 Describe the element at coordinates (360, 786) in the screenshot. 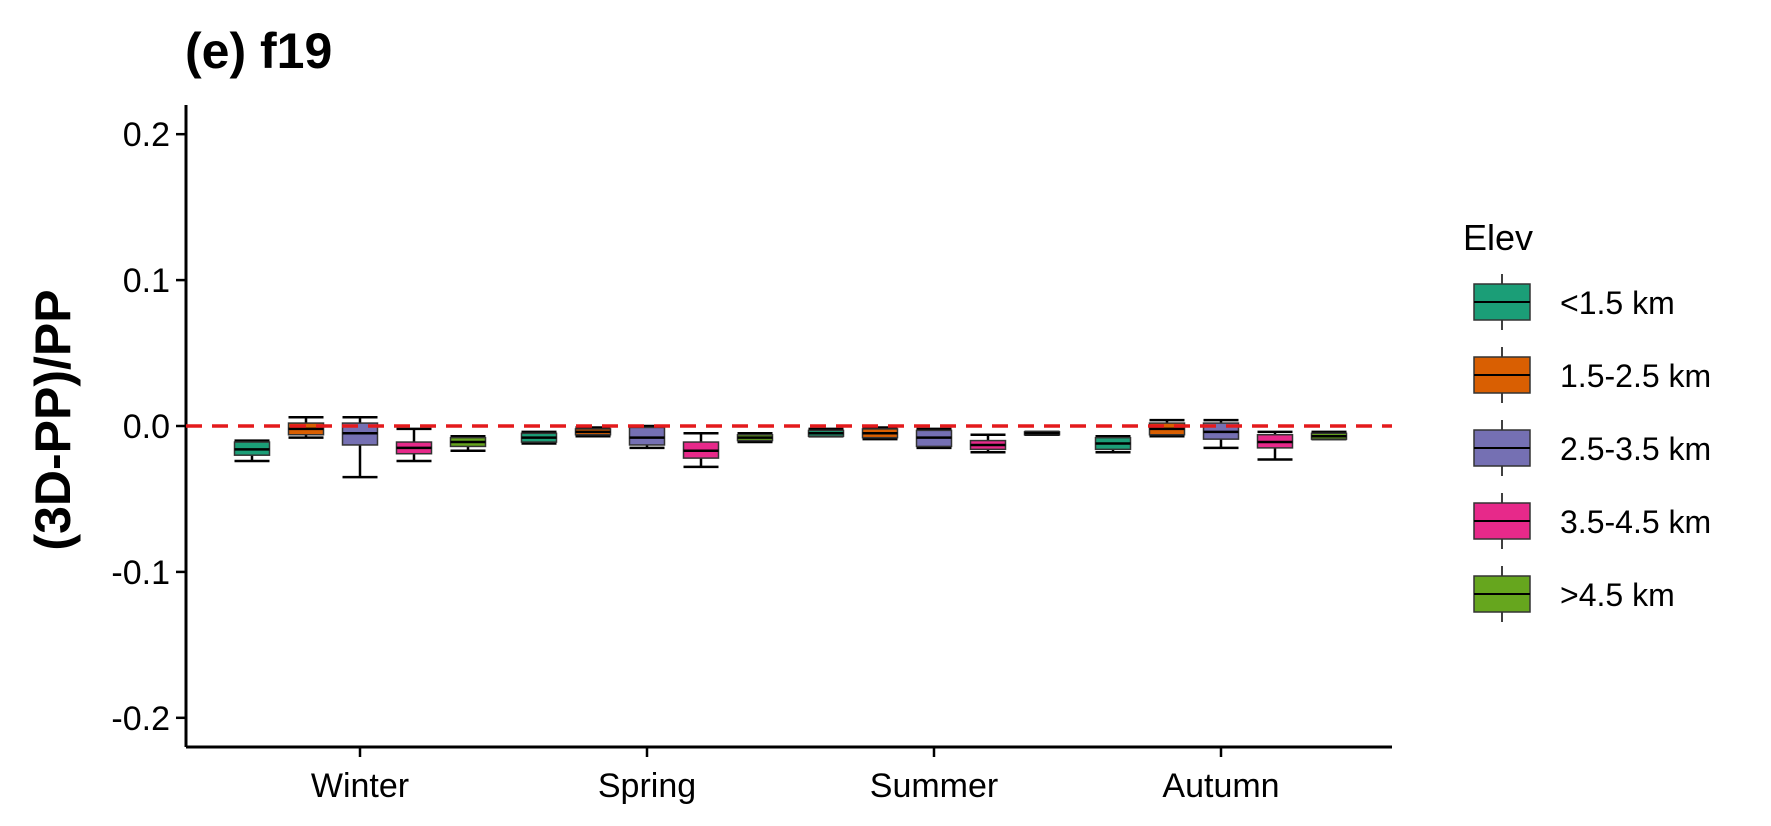

I see `x-tick-label-winter: Winter` at that location.